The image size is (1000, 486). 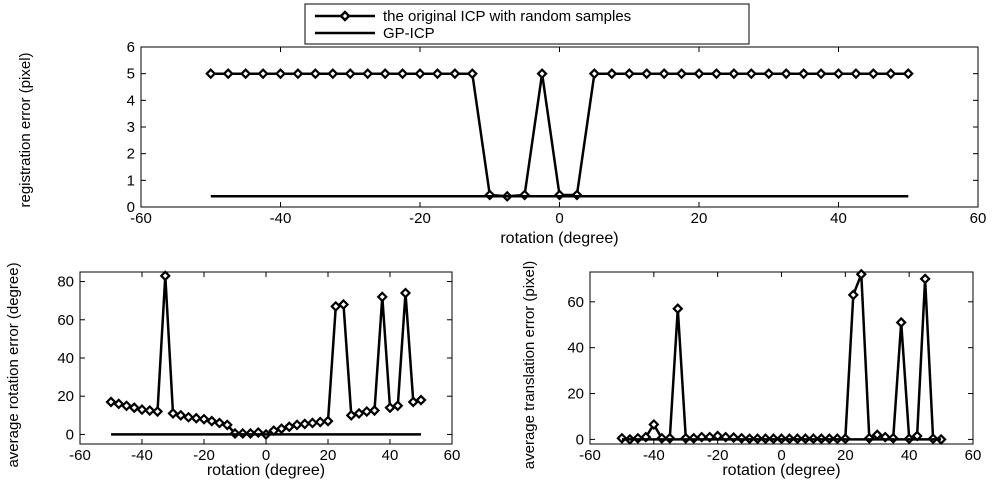 I want to click on y-tick-label: 80, so click(x=65, y=282).